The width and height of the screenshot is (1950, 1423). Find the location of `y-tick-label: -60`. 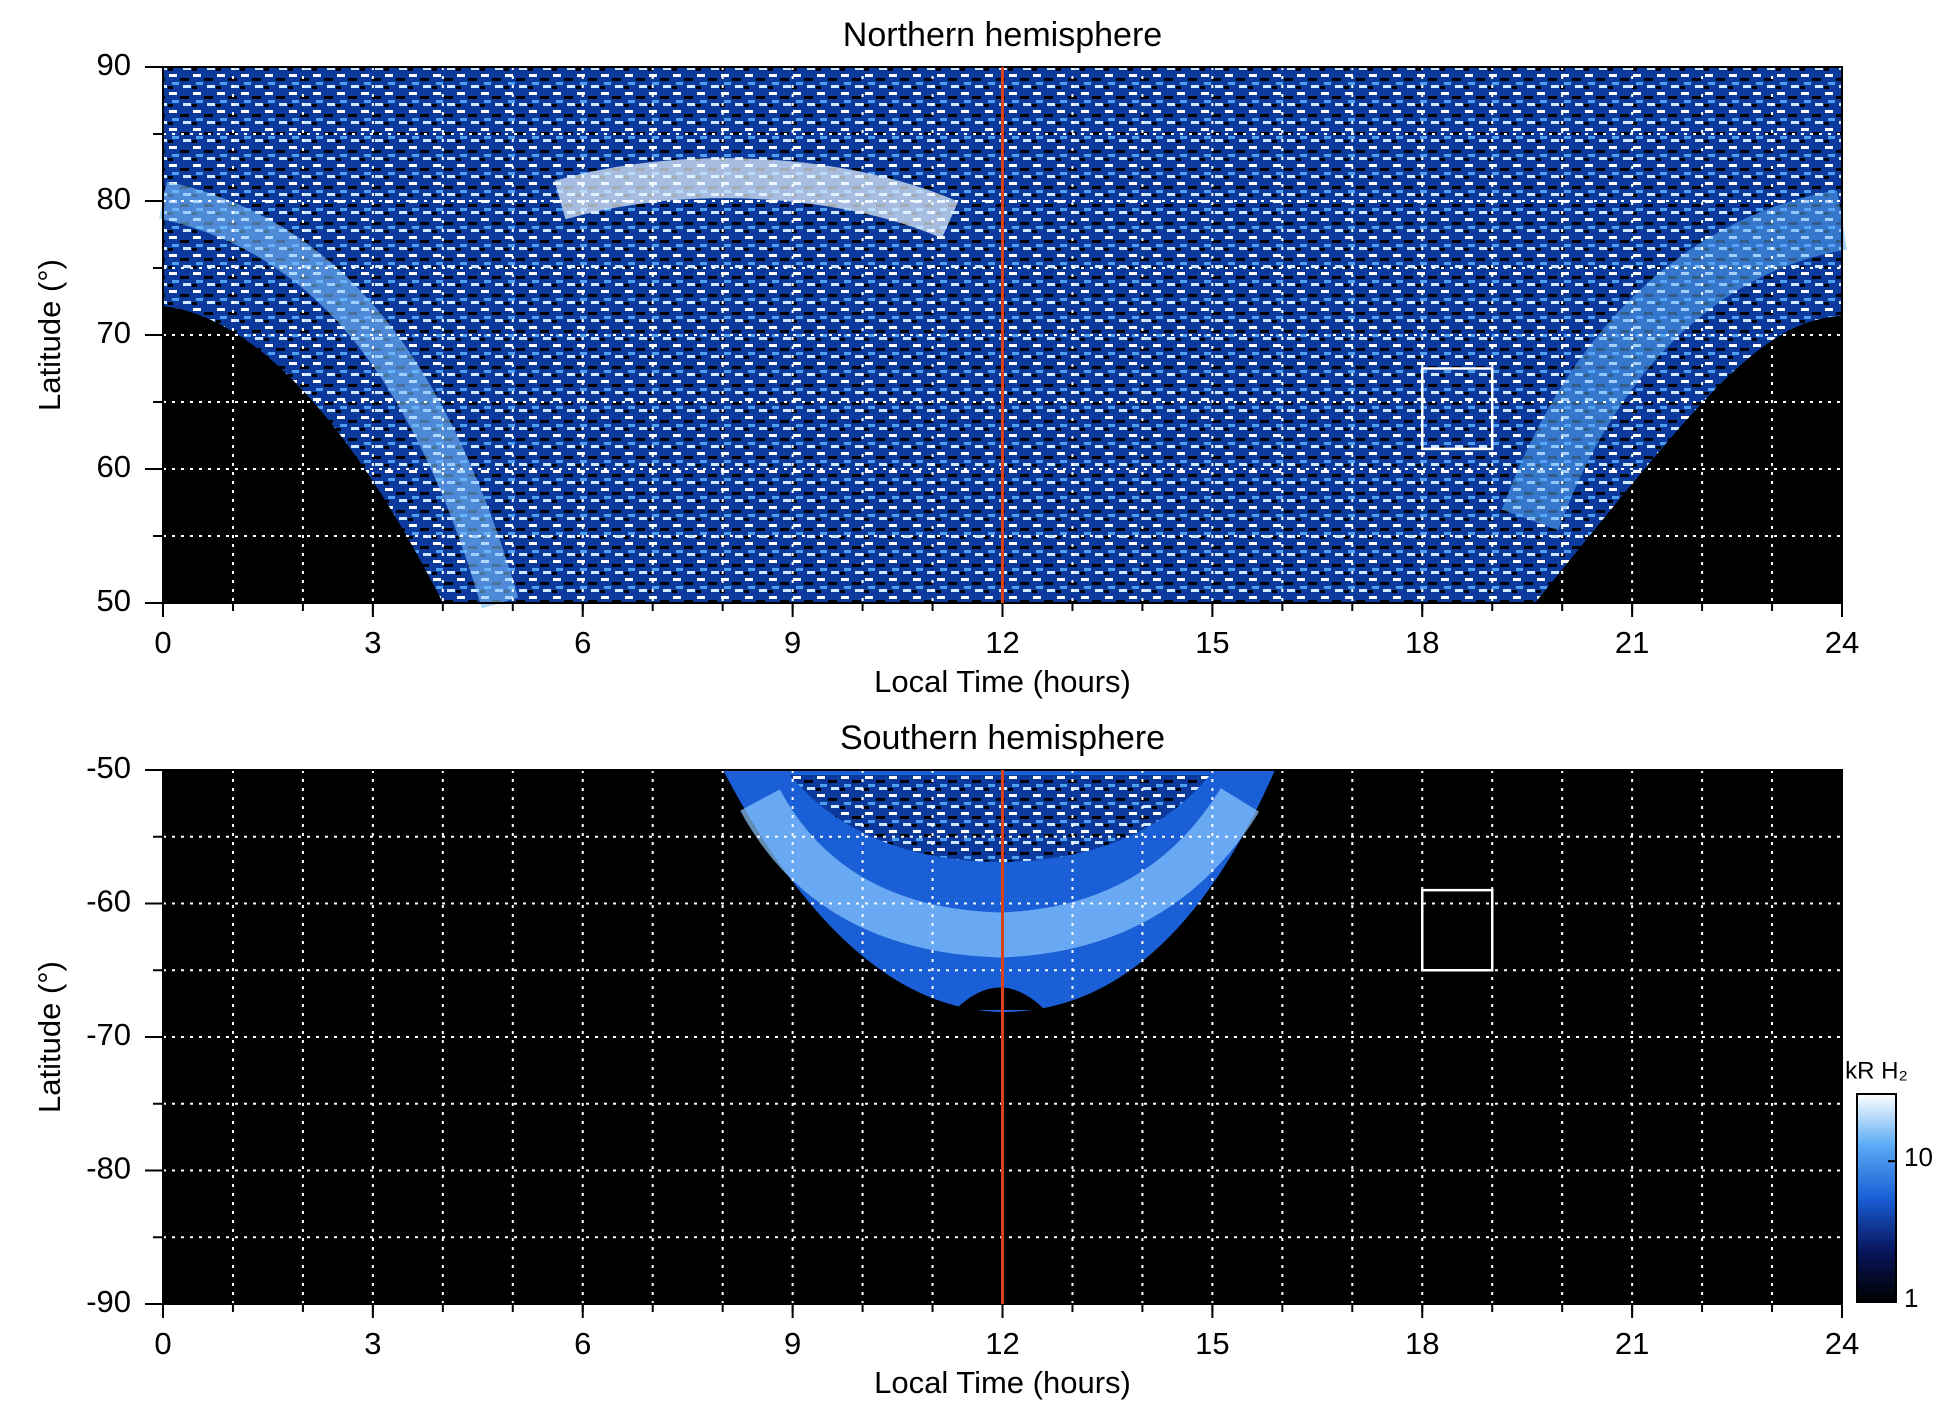

y-tick-label: -60 is located at coordinates (108, 901).